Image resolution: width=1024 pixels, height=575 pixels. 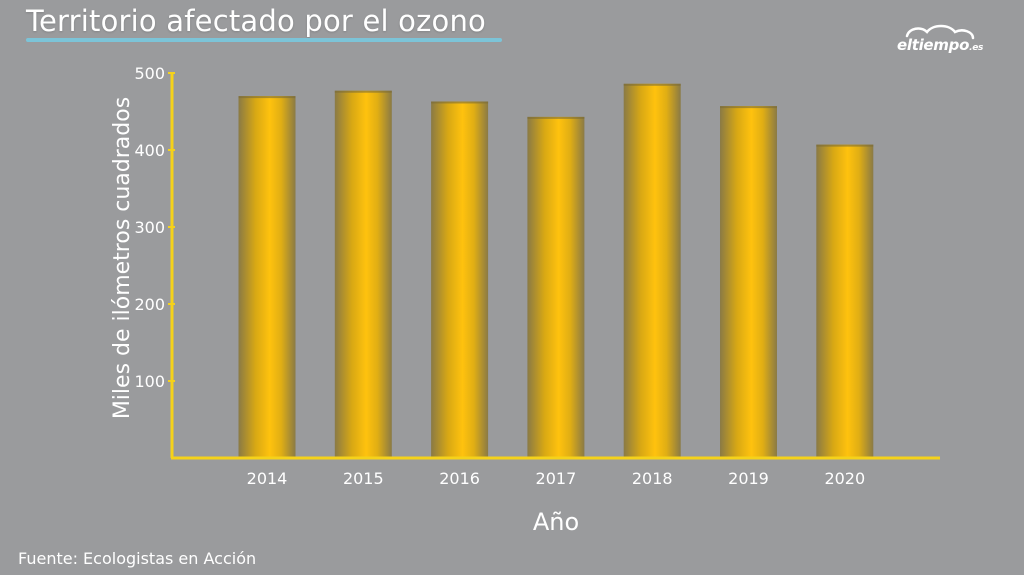 What do you see at coordinates (460, 280) in the screenshot?
I see `bar-2016` at bounding box center [460, 280].